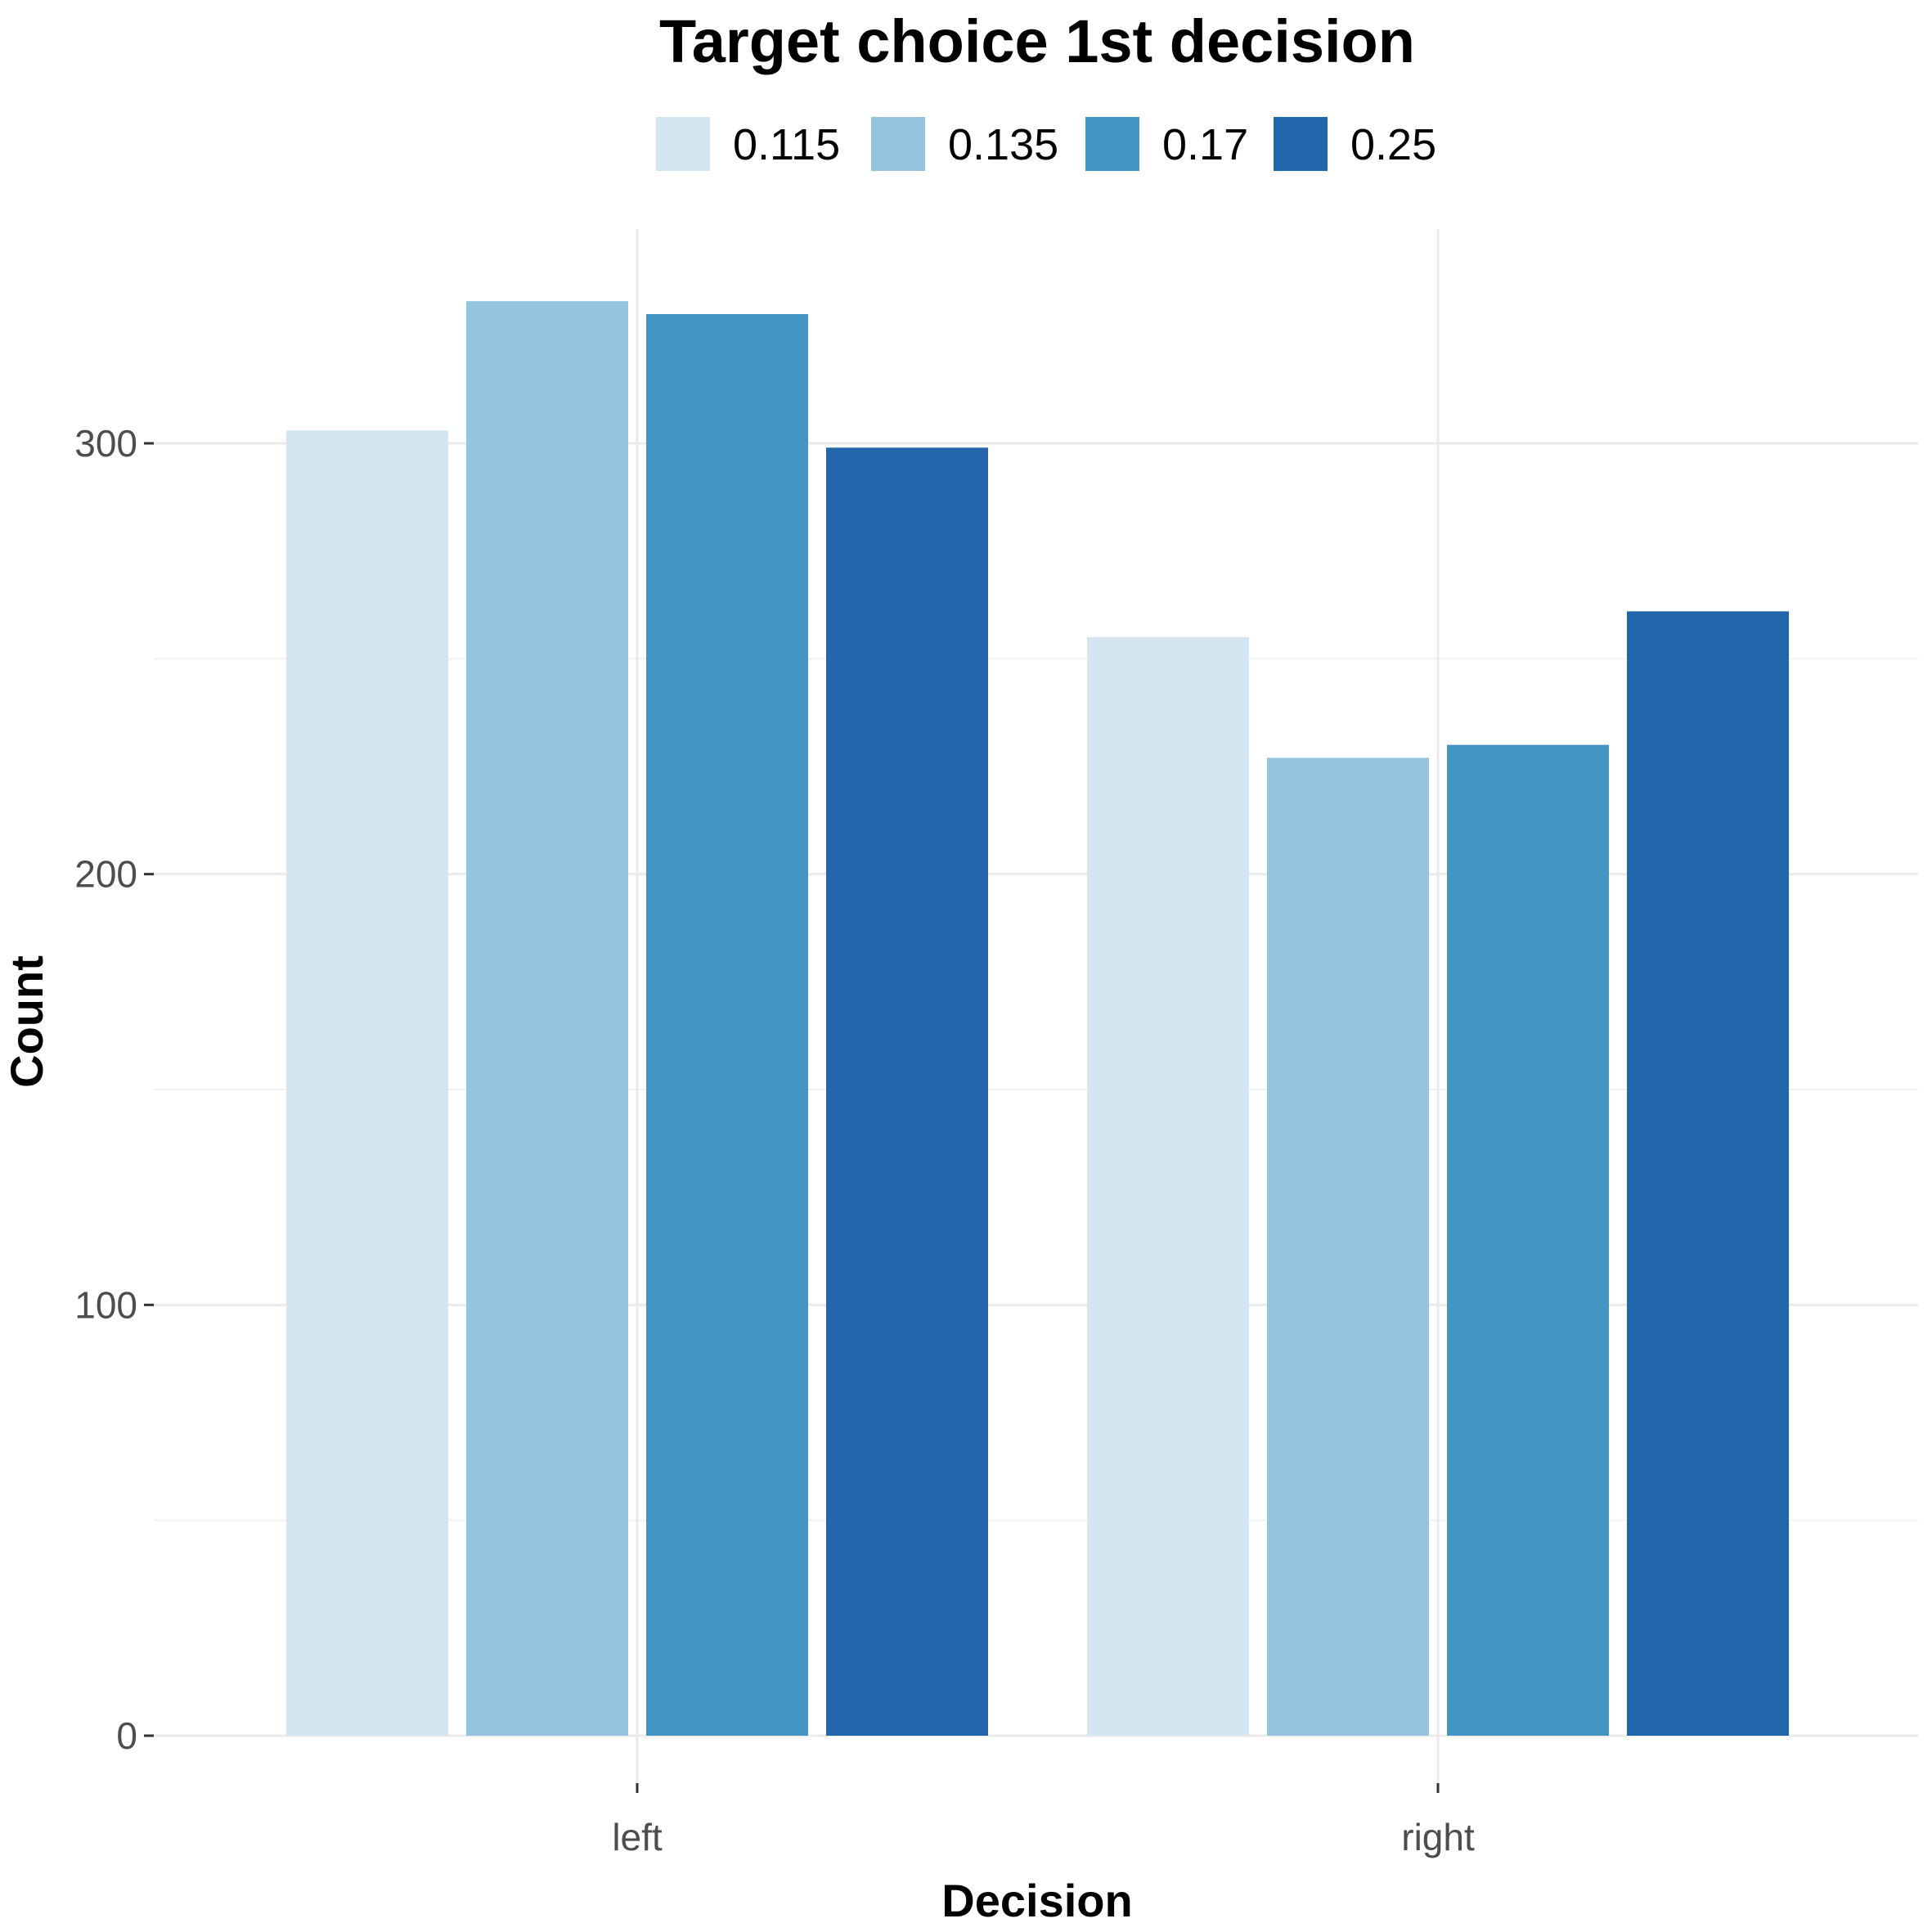 This screenshot has width=1932, height=1932. Describe the element at coordinates (1528, 1240) in the screenshot. I see `bar-right-0.17` at that location.